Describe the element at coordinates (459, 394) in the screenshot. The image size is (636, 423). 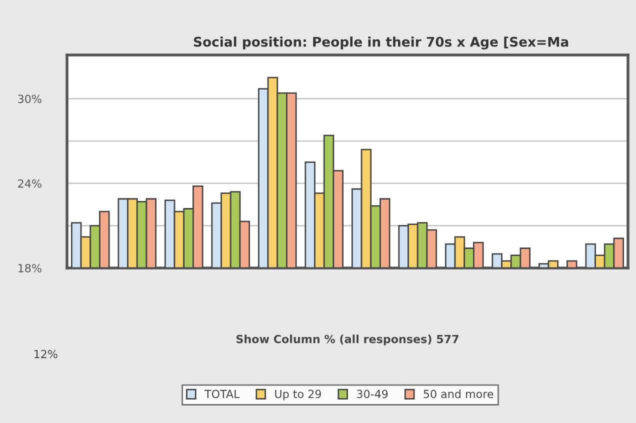
I see `legend-label: 50 and more` at that location.